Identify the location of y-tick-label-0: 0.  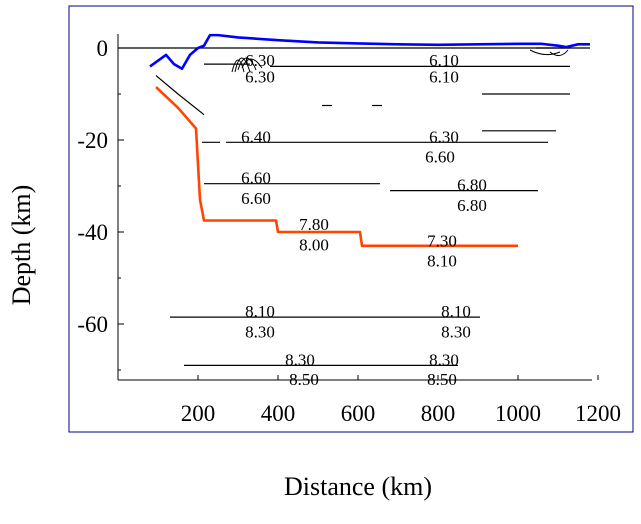
(103, 48).